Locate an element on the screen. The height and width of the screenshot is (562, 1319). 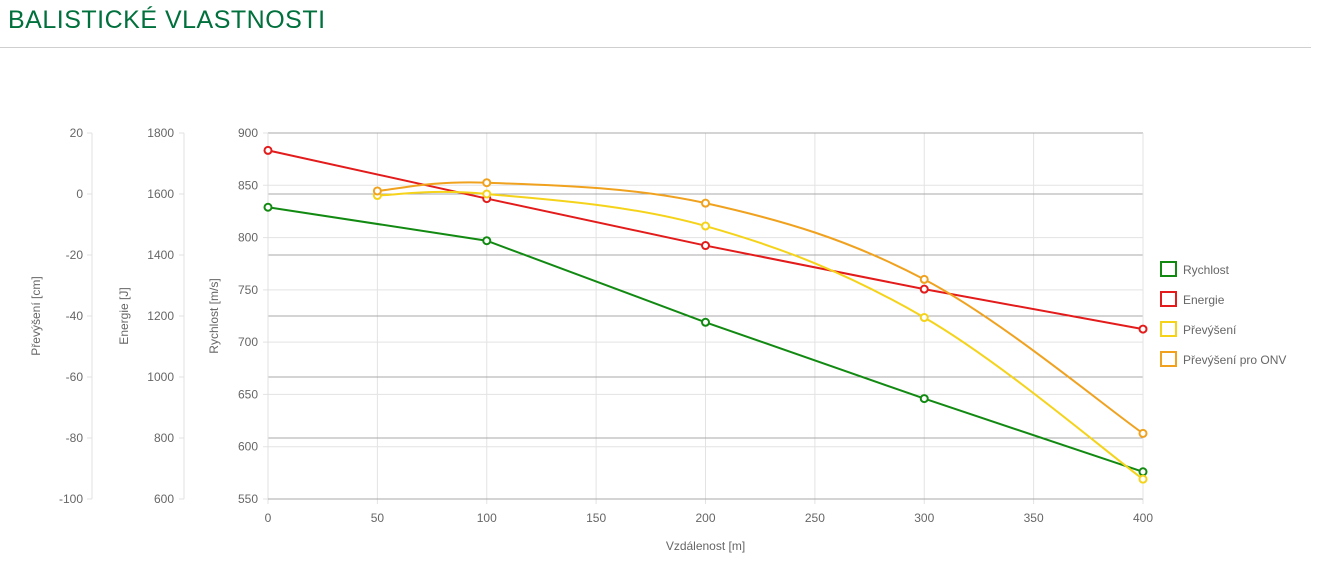
x-tick-label: 50 is located at coordinates (378, 518).